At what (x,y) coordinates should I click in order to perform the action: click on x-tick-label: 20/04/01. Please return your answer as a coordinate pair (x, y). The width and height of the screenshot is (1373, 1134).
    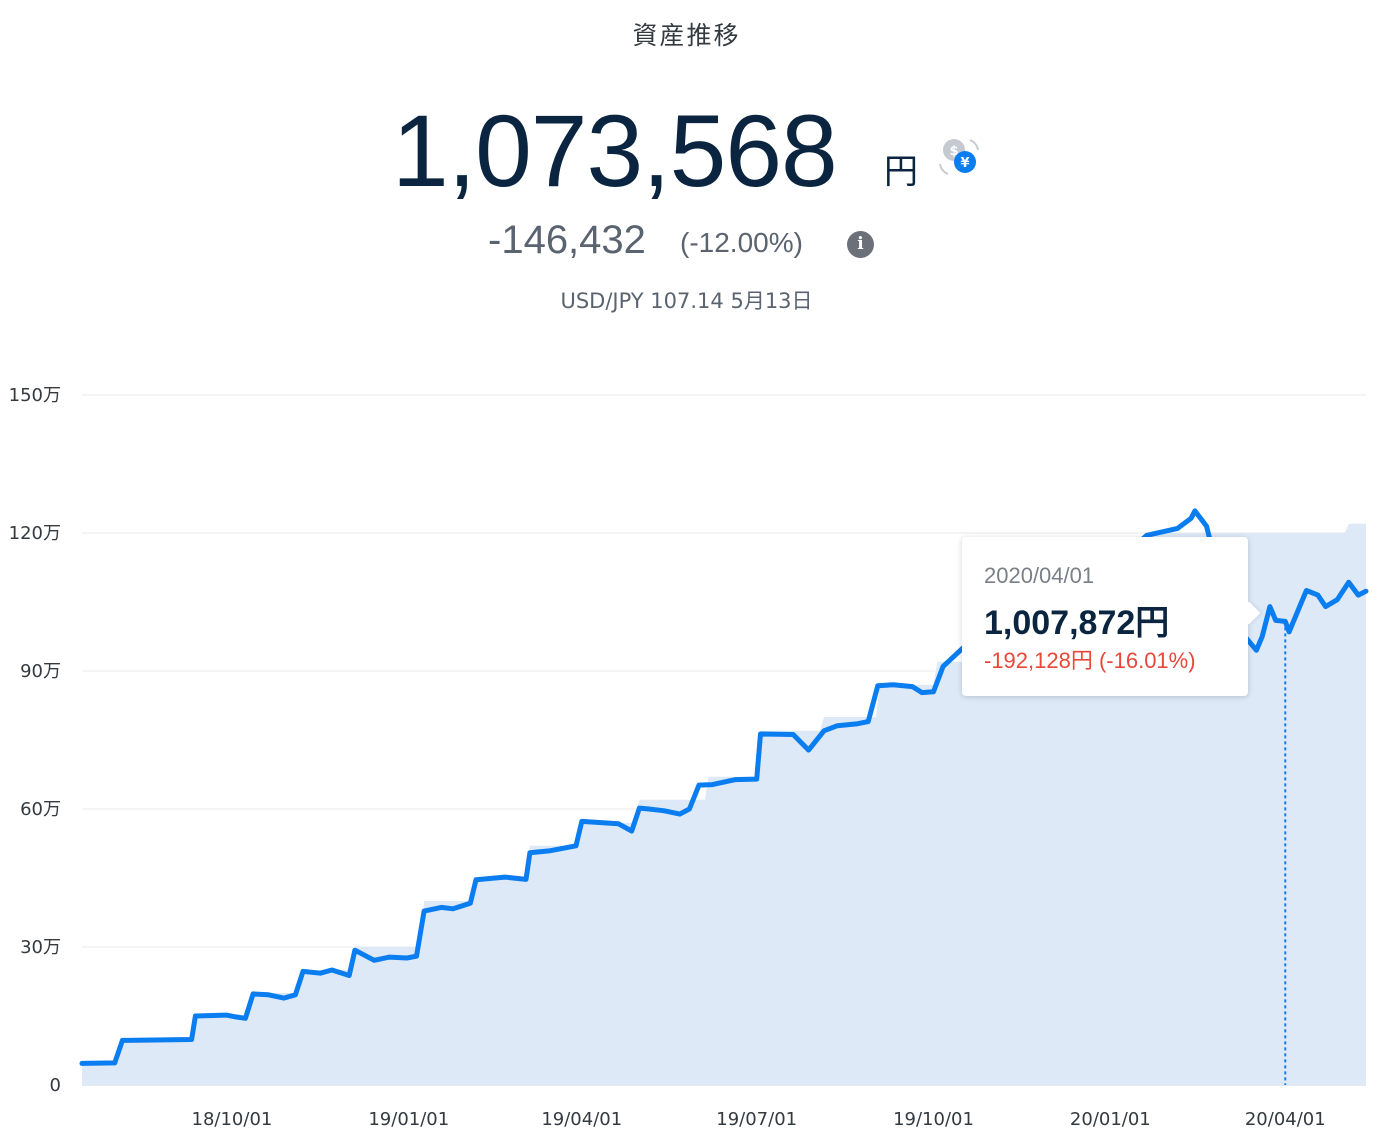
    Looking at the image, I should click on (1285, 1119).